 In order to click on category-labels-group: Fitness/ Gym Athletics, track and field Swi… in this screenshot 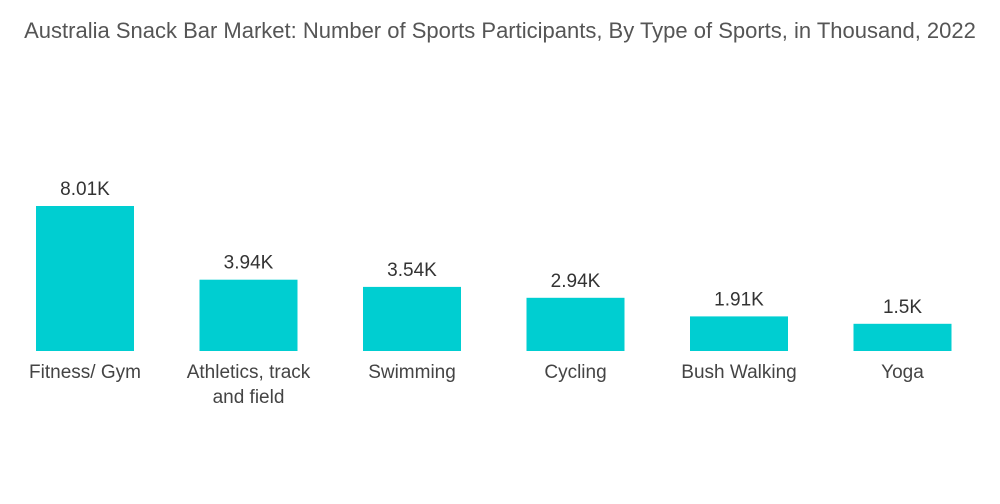, I will do `click(476, 385)`.